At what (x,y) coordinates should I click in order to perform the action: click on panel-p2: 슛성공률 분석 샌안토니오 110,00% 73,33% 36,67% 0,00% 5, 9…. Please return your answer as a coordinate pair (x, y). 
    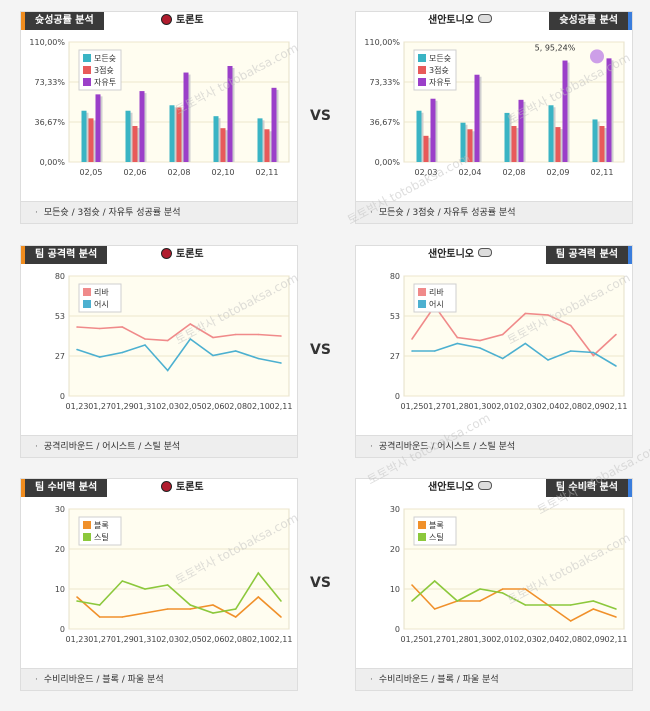
    Looking at the image, I should click on (494, 117).